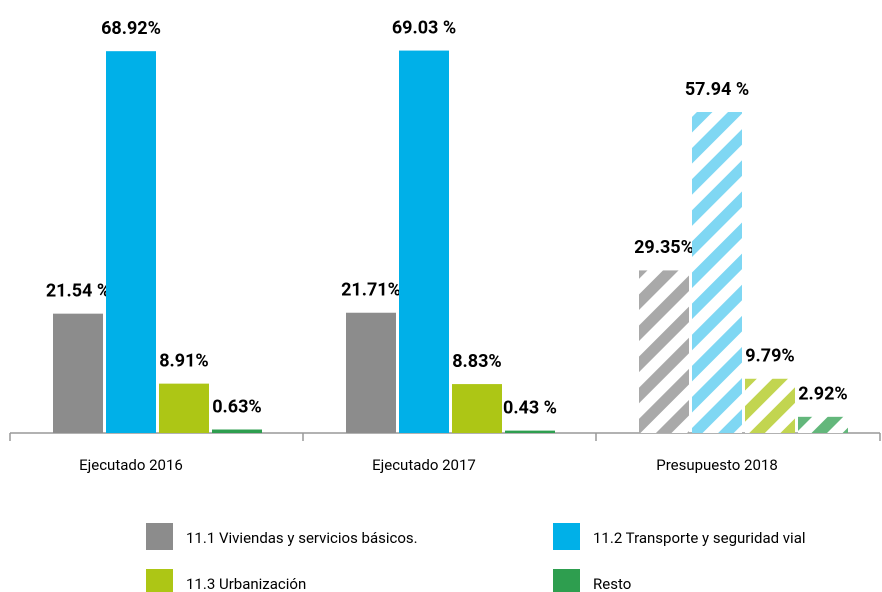 This screenshot has width=882, height=592. What do you see at coordinates (246, 583) in the screenshot?
I see `legend-label: 11.3 Urbanización` at bounding box center [246, 583].